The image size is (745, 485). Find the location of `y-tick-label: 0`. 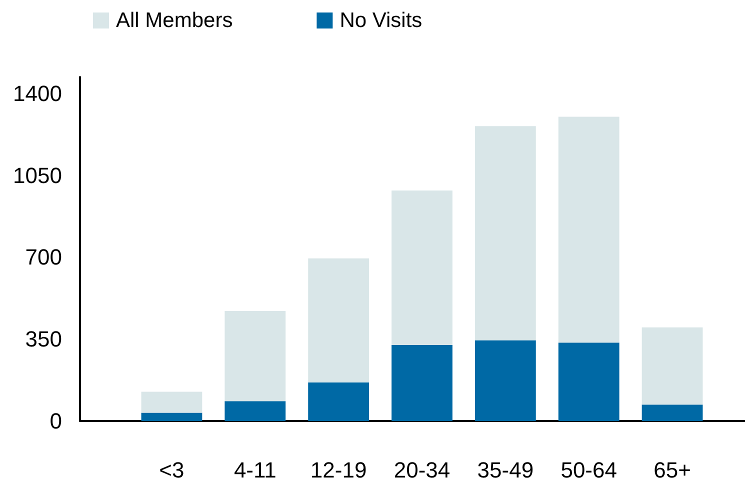

y-tick-label: 0 is located at coordinates (56, 421).